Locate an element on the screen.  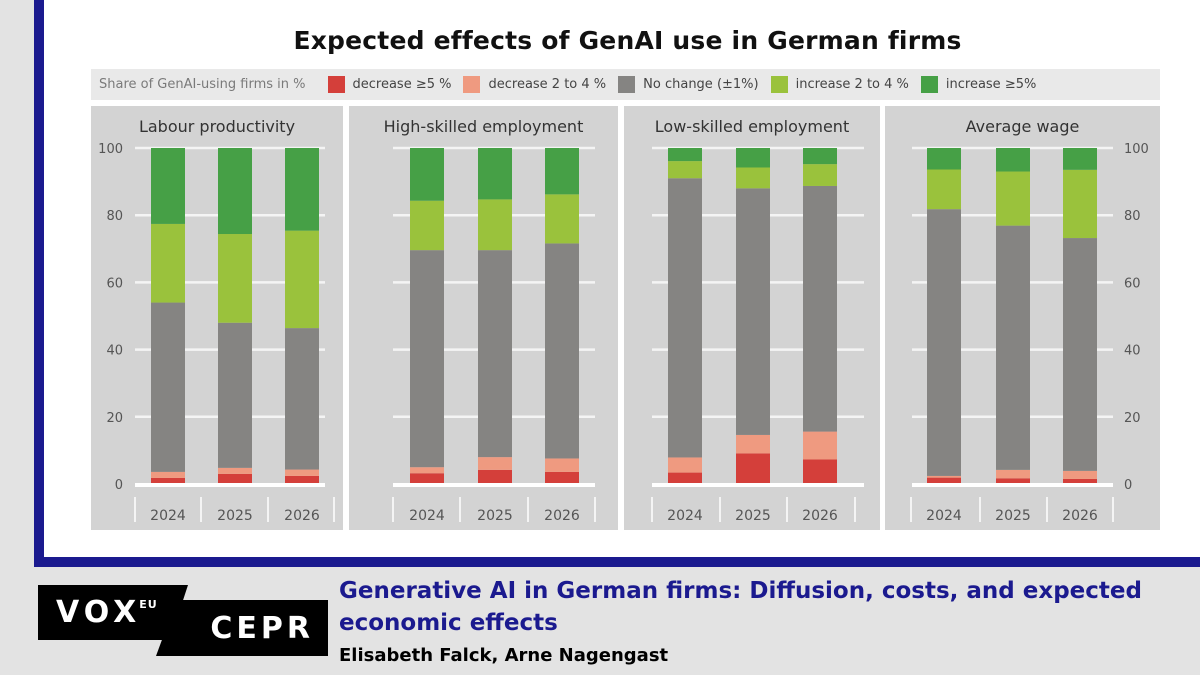
cepr-text: CEPR is located at coordinates (262, 628).